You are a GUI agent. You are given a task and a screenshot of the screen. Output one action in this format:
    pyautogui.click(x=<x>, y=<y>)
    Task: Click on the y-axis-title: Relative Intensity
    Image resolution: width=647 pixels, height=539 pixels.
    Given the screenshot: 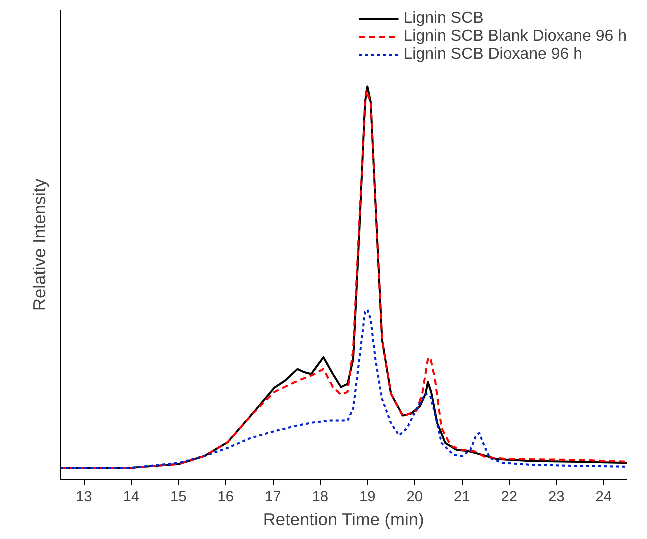 What is the action you would take?
    pyautogui.click(x=40, y=244)
    